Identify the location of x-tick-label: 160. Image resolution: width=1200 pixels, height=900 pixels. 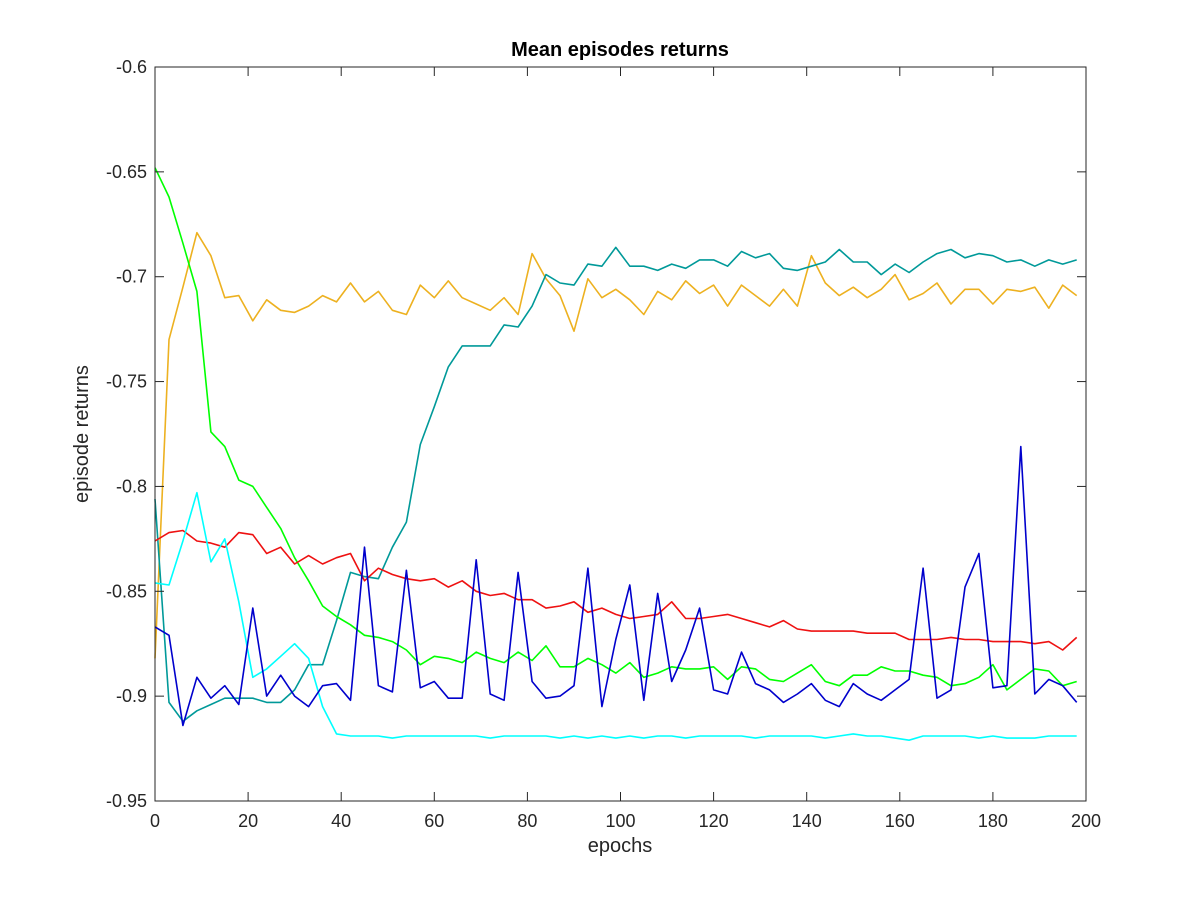
(900, 821).